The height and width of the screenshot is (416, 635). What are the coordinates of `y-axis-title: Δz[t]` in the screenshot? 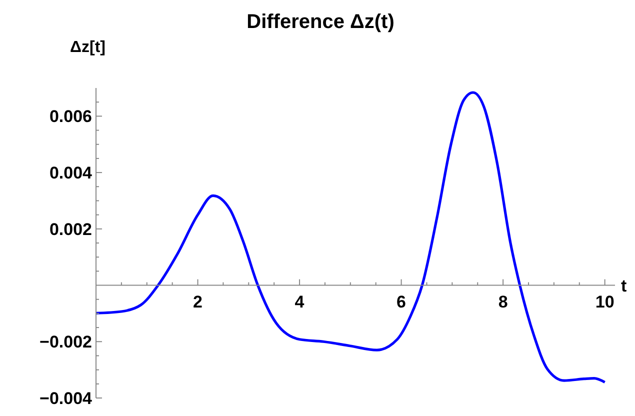 It's located at (88, 47).